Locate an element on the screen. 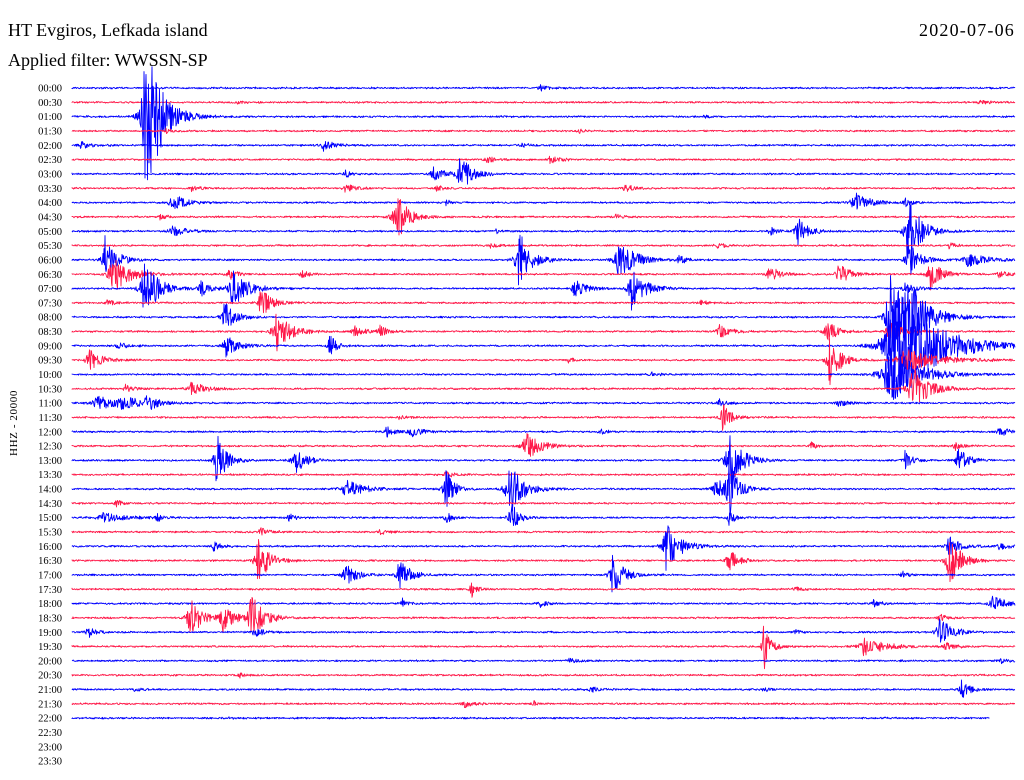 Image resolution: width=1024 pixels, height=780 pixels. y-tick-label: 20:00 is located at coordinates (50, 661).